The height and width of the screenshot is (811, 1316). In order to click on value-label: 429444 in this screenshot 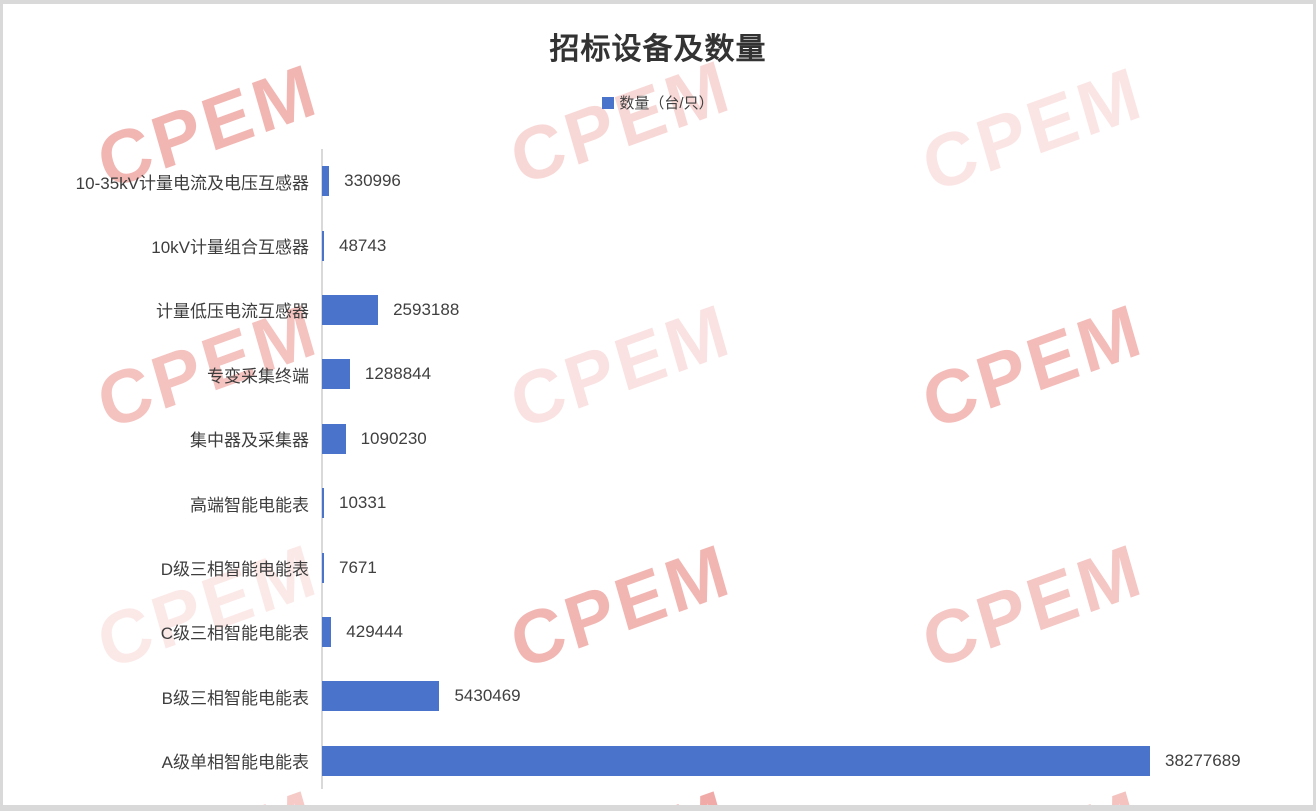, I will do `click(375, 631)`.